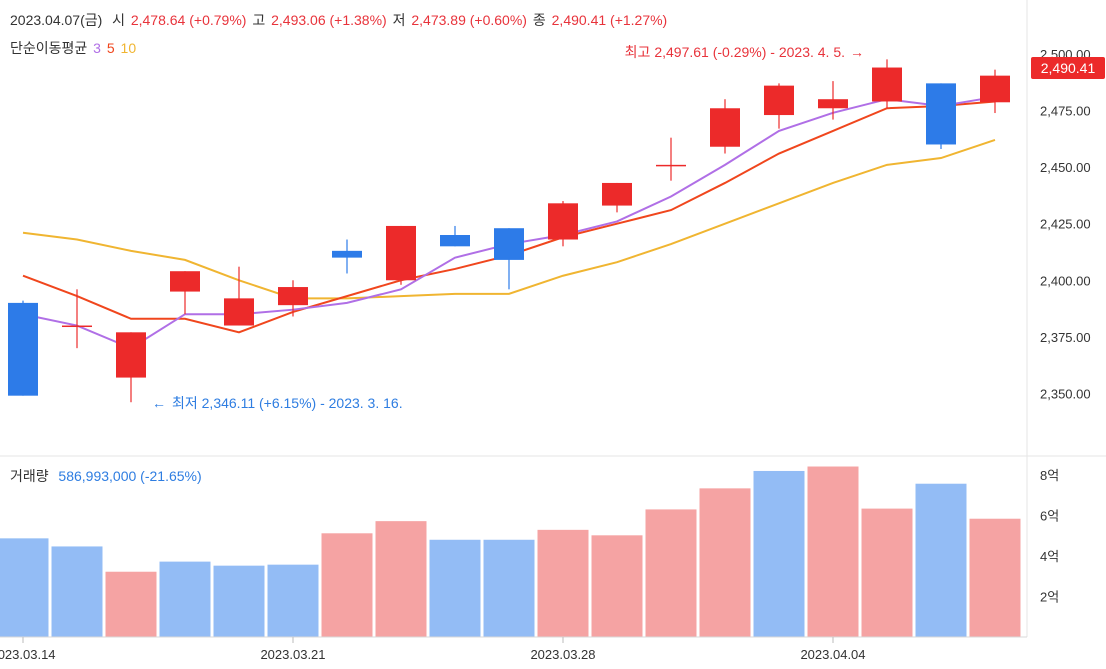  I want to click on min-annotation: 최저 2,346.11 (+6.15%) - 2023. 3. 16., so click(287, 403).